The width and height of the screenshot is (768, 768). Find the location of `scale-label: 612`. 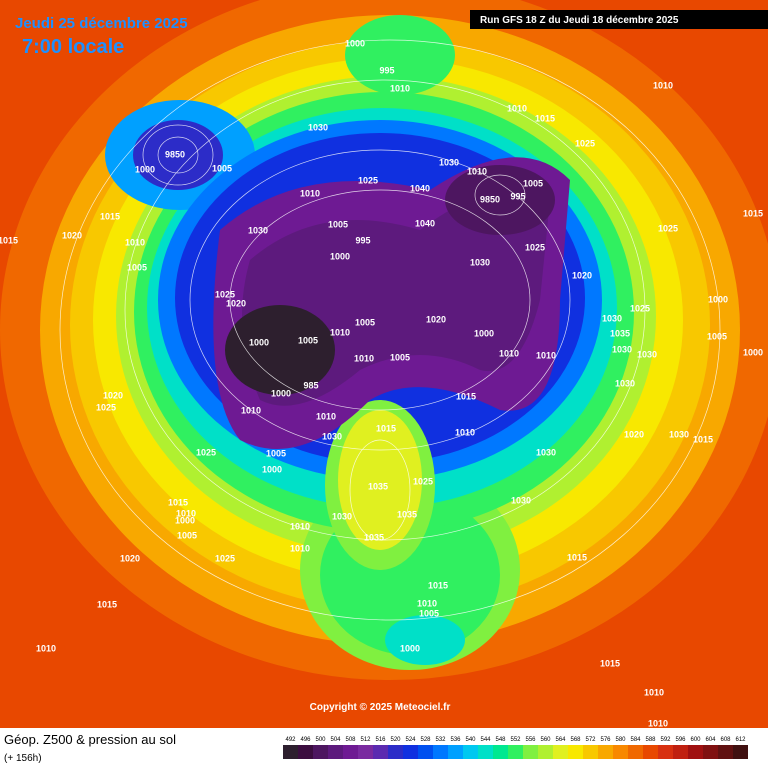

scale-label: 612 is located at coordinates (740, 740).